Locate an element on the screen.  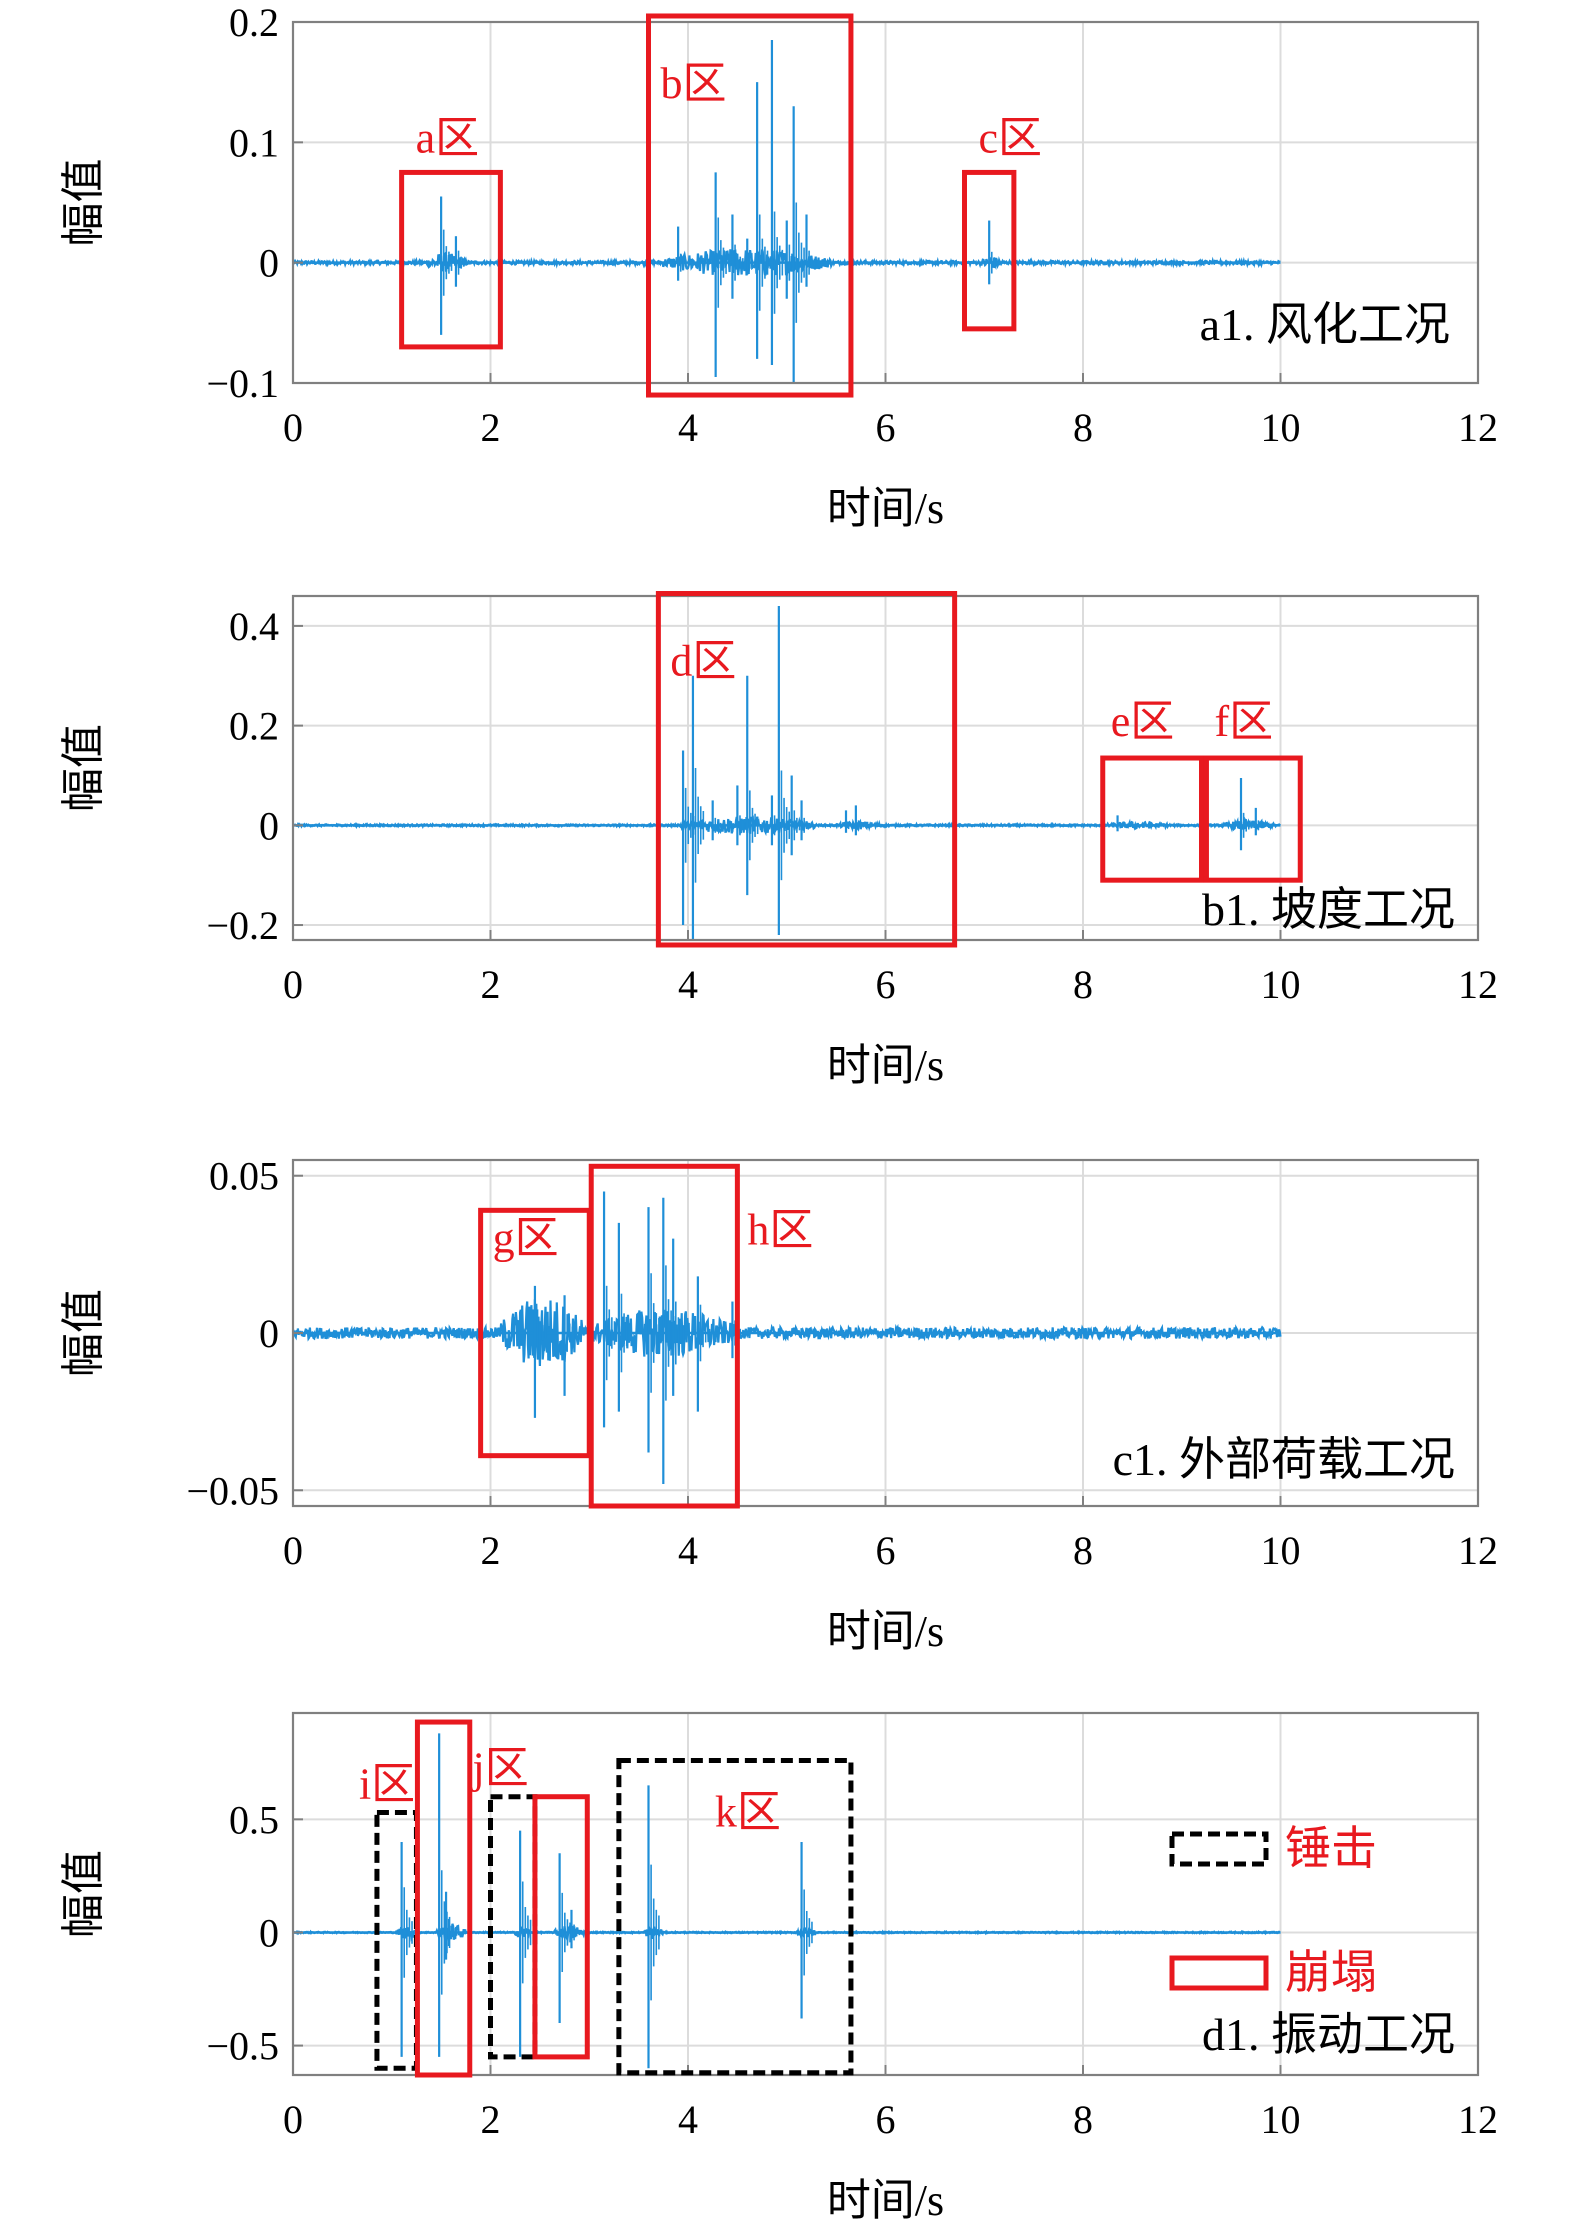
y-tick-label: −0.05 is located at coordinates (232, 1490).